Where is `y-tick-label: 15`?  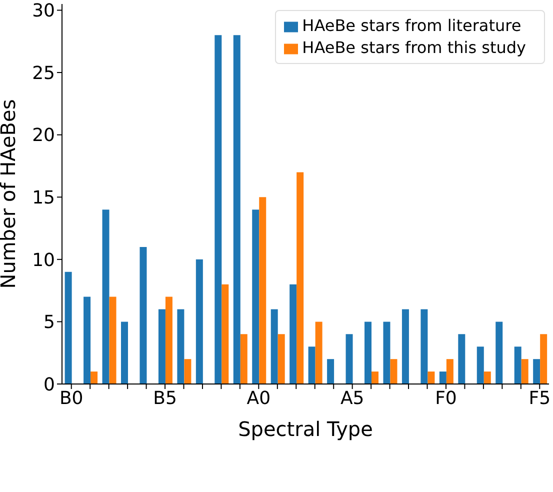 y-tick-label: 15 is located at coordinates (43, 198).